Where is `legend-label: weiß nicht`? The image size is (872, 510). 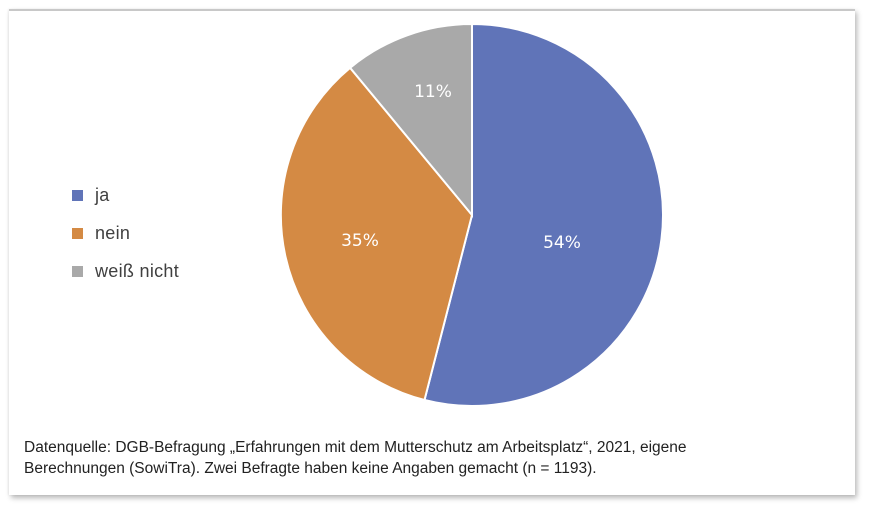
legend-label: weiß nicht is located at coordinates (137, 270).